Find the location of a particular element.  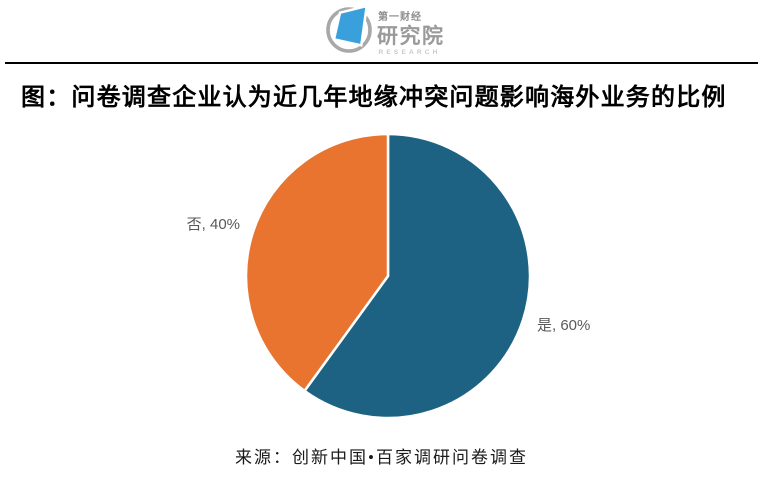

logo-brand-sub: RESEARCH is located at coordinates (410, 52).